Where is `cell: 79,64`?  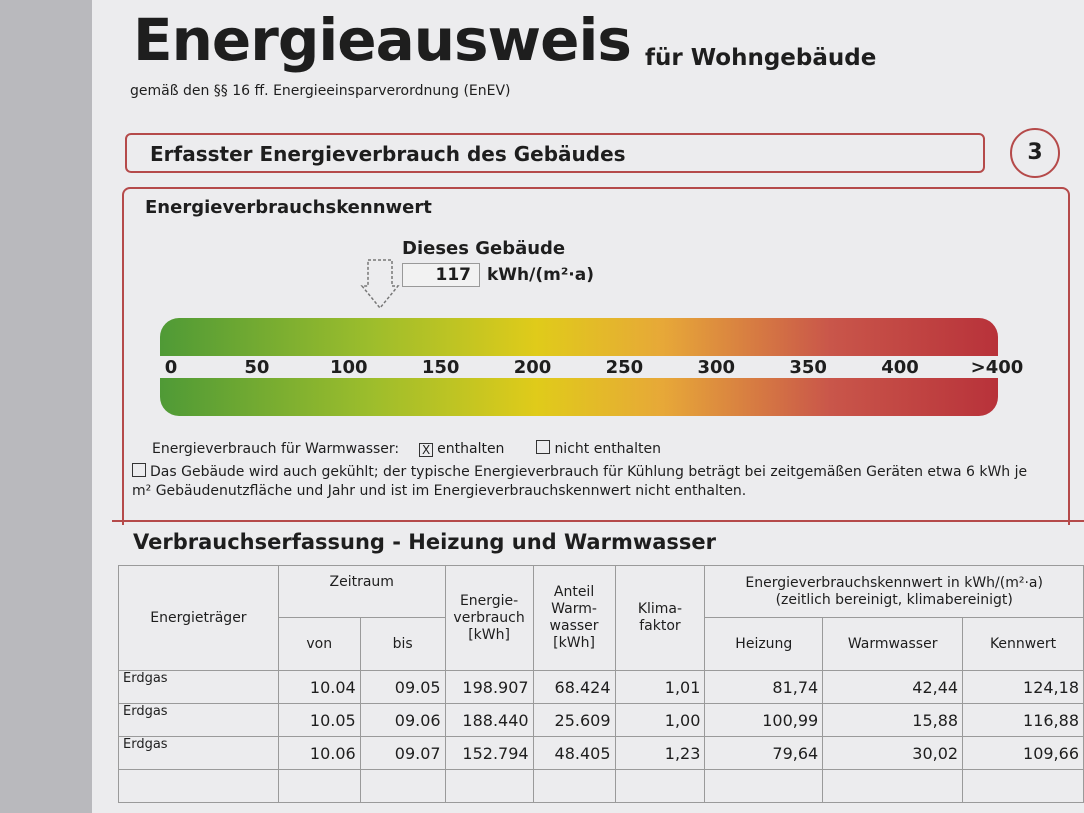 cell: 79,64 is located at coordinates (764, 753).